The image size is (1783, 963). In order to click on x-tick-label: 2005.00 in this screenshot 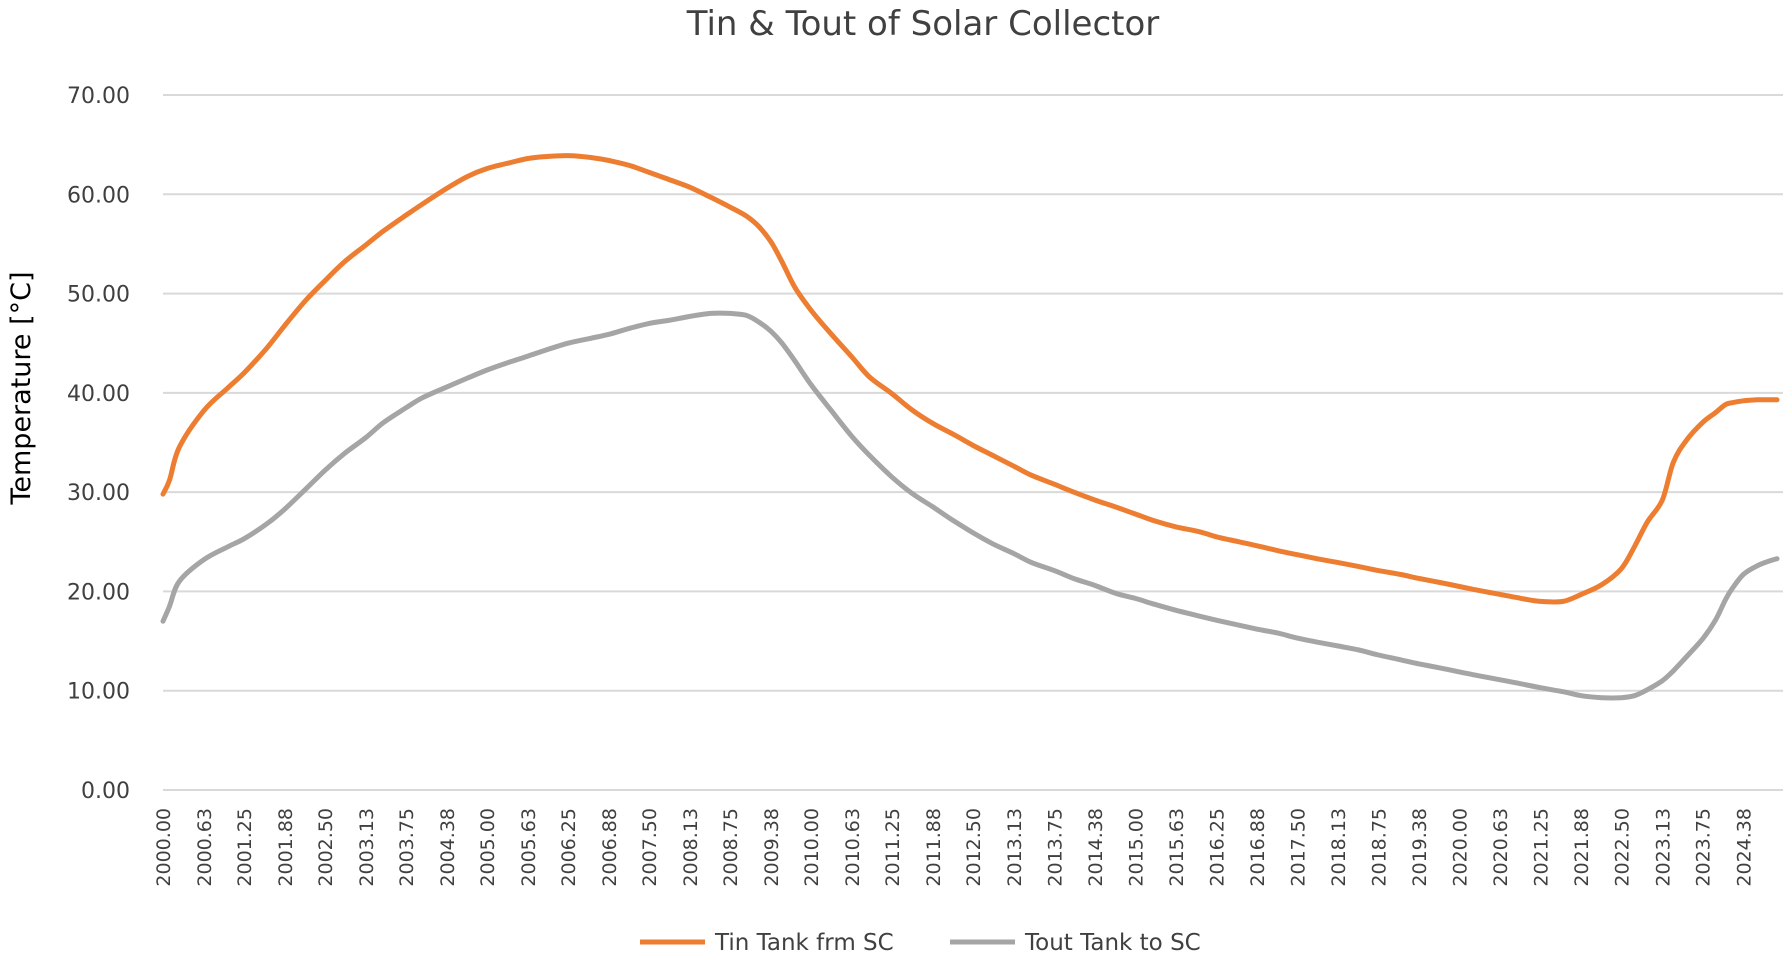, I will do `click(488, 847)`.